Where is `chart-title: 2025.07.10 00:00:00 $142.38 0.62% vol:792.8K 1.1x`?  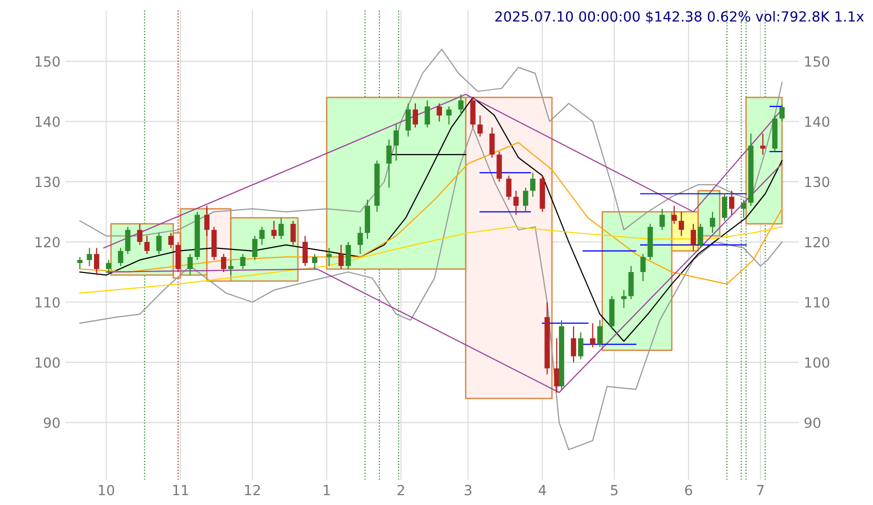 chart-title: 2025.07.10 00:00:00 $142.38 0.62% vol:792.8K 1.1x is located at coordinates (679, 17).